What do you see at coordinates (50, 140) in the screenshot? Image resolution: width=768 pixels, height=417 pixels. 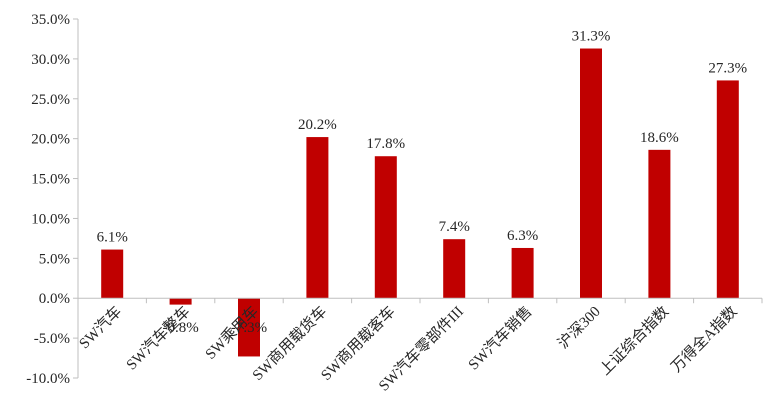 I see `y-tick-label: 20.0%` at bounding box center [50, 140].